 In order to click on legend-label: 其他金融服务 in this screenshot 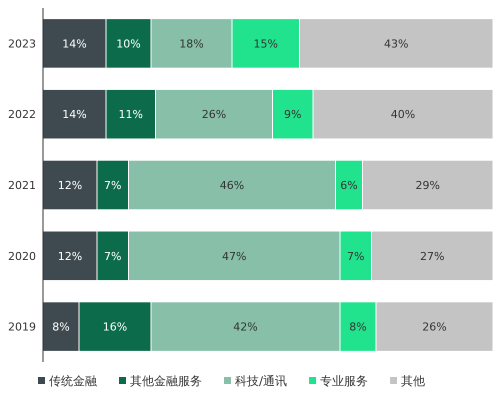, I will do `click(166, 381)`.